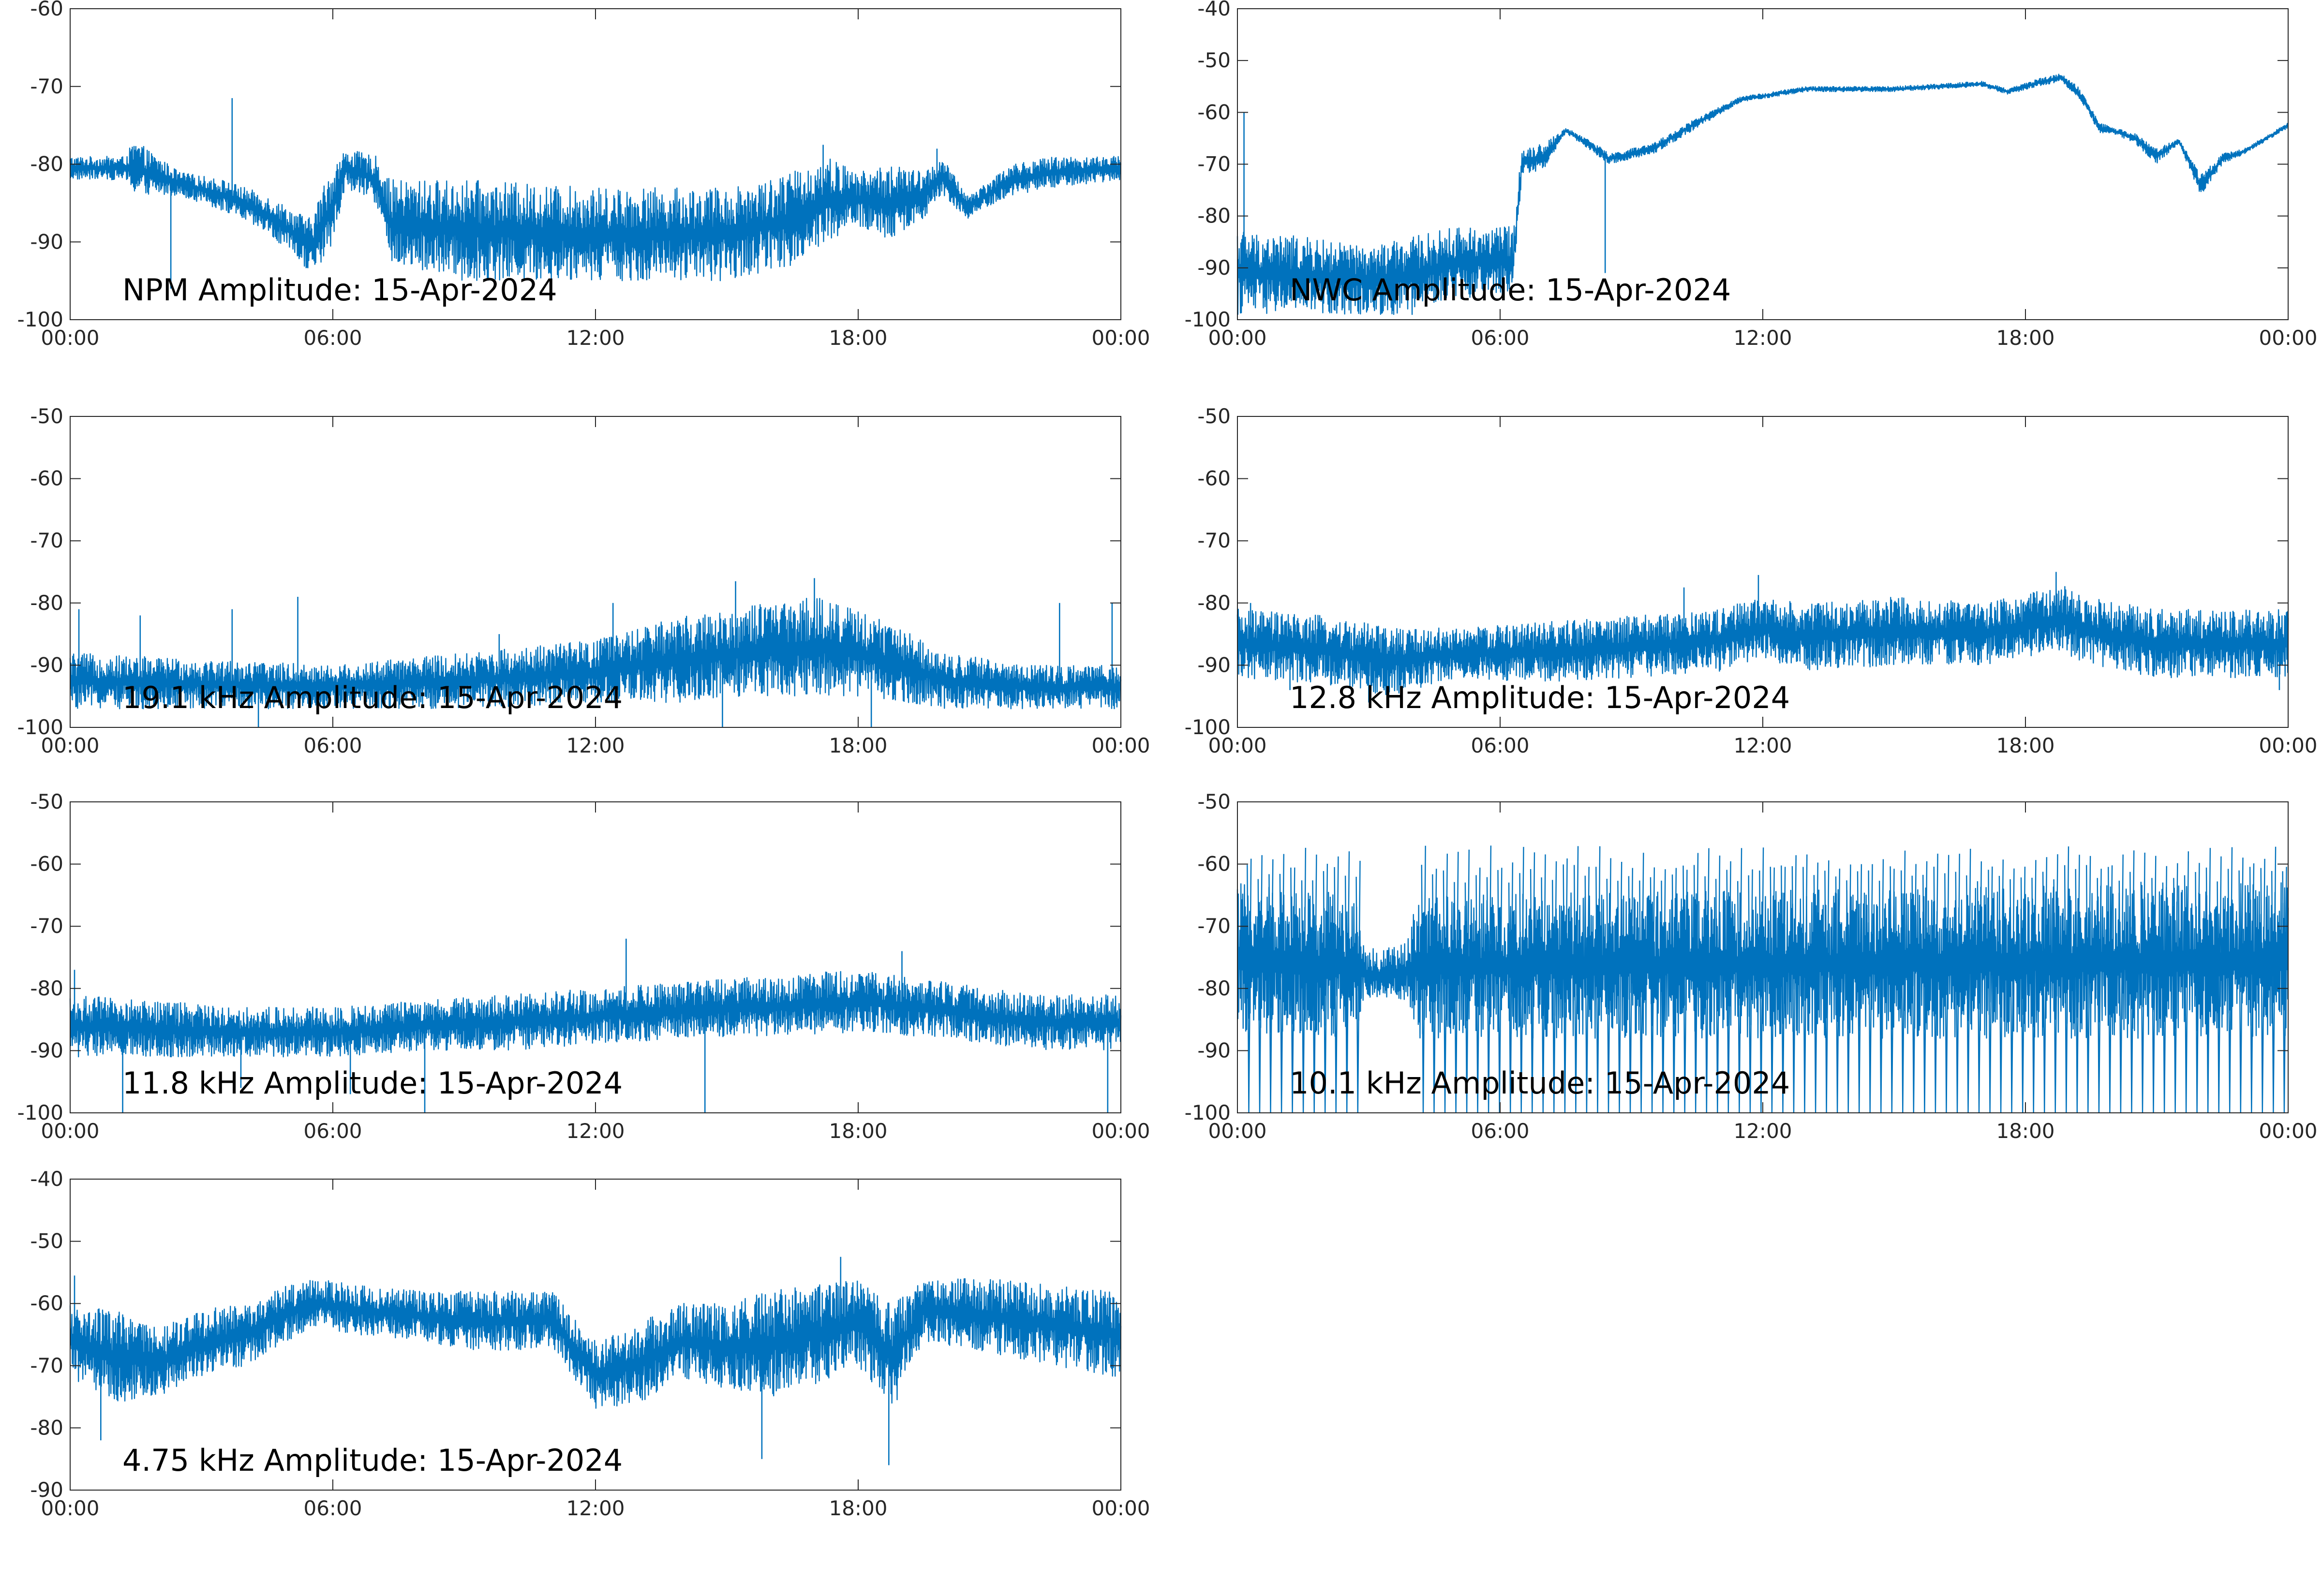 The width and height of the screenshot is (2322, 1596). Describe the element at coordinates (339, 290) in the screenshot. I see `panel-title: NPM Amplitude: 15-Apr-2024` at that location.